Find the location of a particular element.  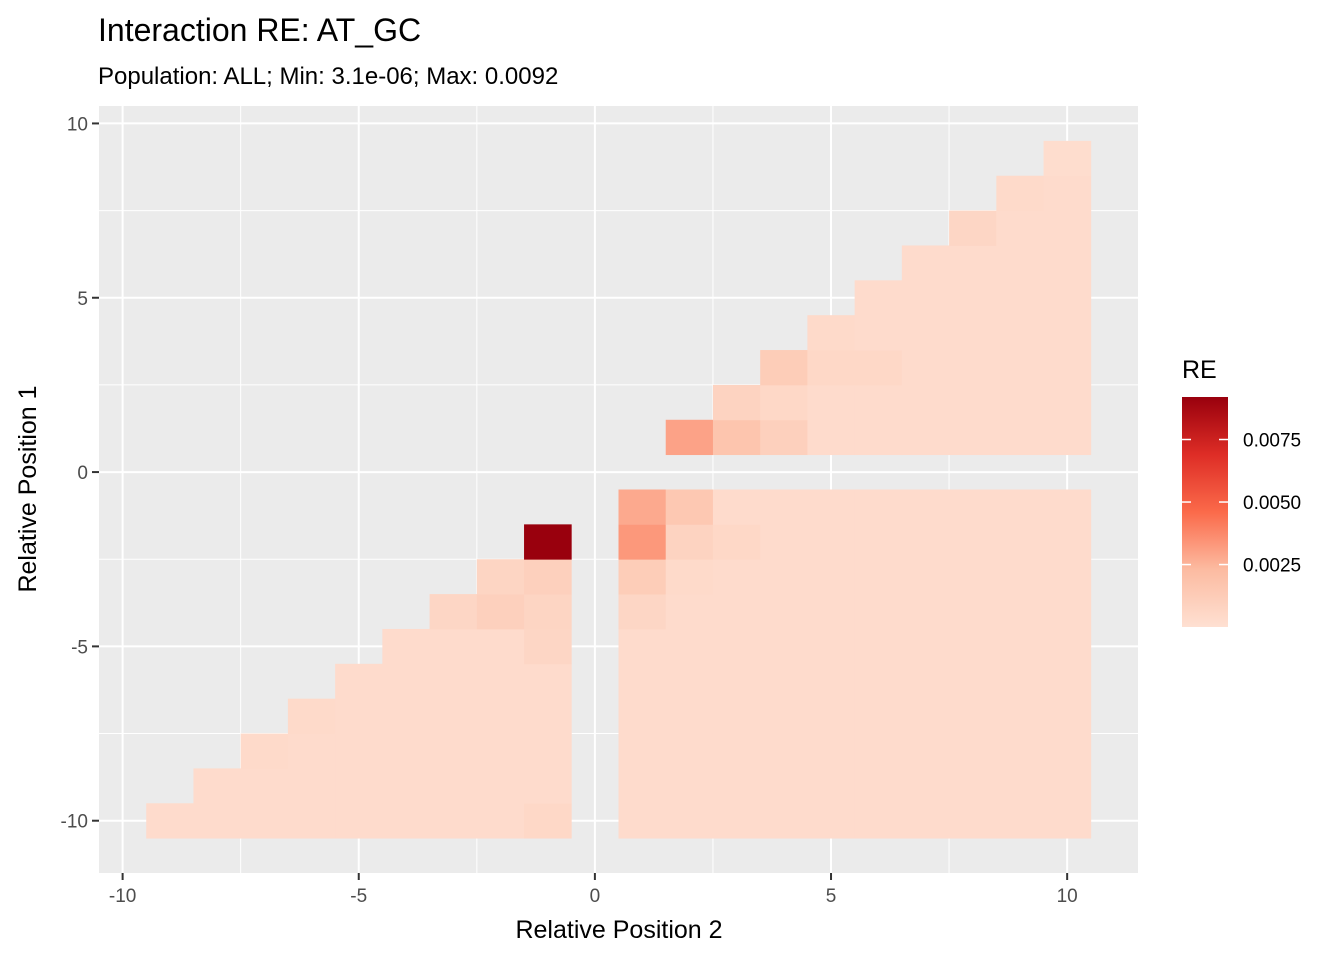

x-tick-label: -5 is located at coordinates (358, 896).